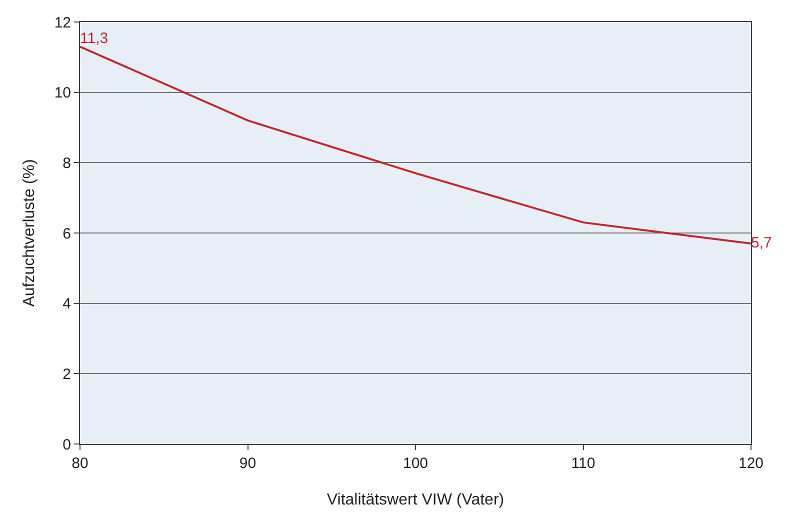 This screenshot has height=517, width=791. What do you see at coordinates (62, 23) in the screenshot?
I see `y-tick-label: 12` at bounding box center [62, 23].